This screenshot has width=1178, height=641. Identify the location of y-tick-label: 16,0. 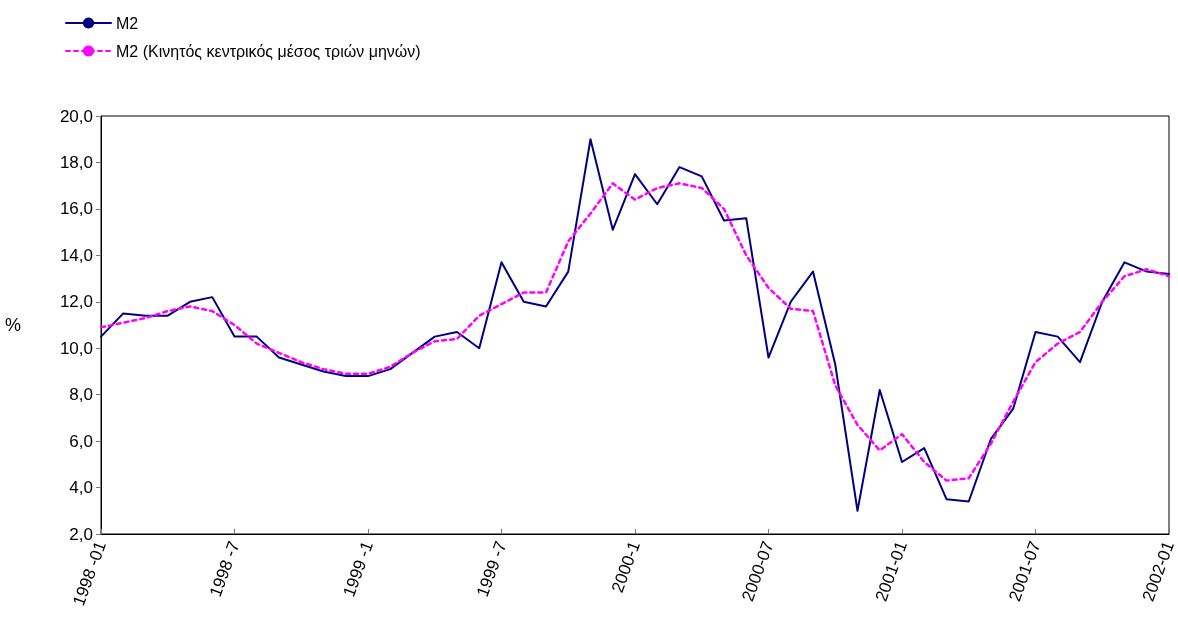
(76, 209).